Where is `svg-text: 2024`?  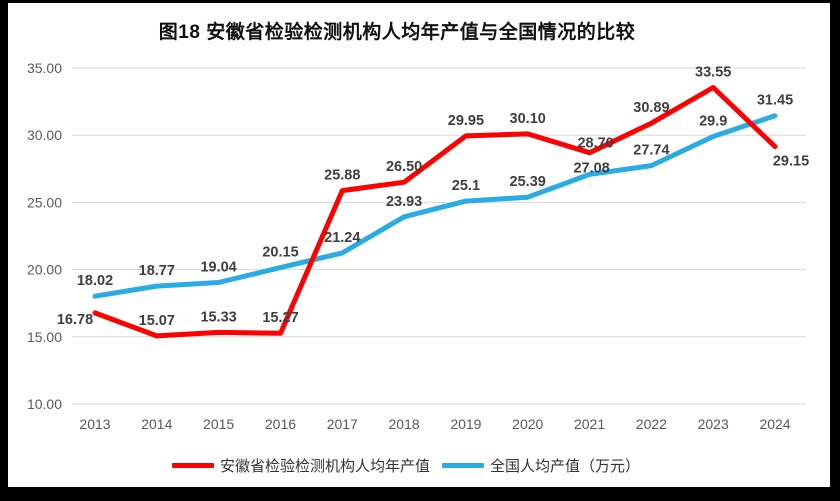
svg-text: 2024 is located at coordinates (774, 424).